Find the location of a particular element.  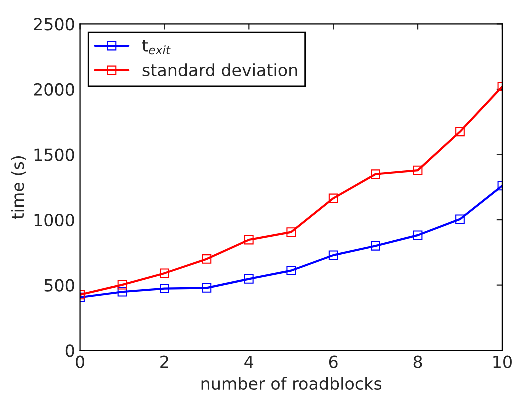

y-tick-label: 2000 is located at coordinates (54, 89).